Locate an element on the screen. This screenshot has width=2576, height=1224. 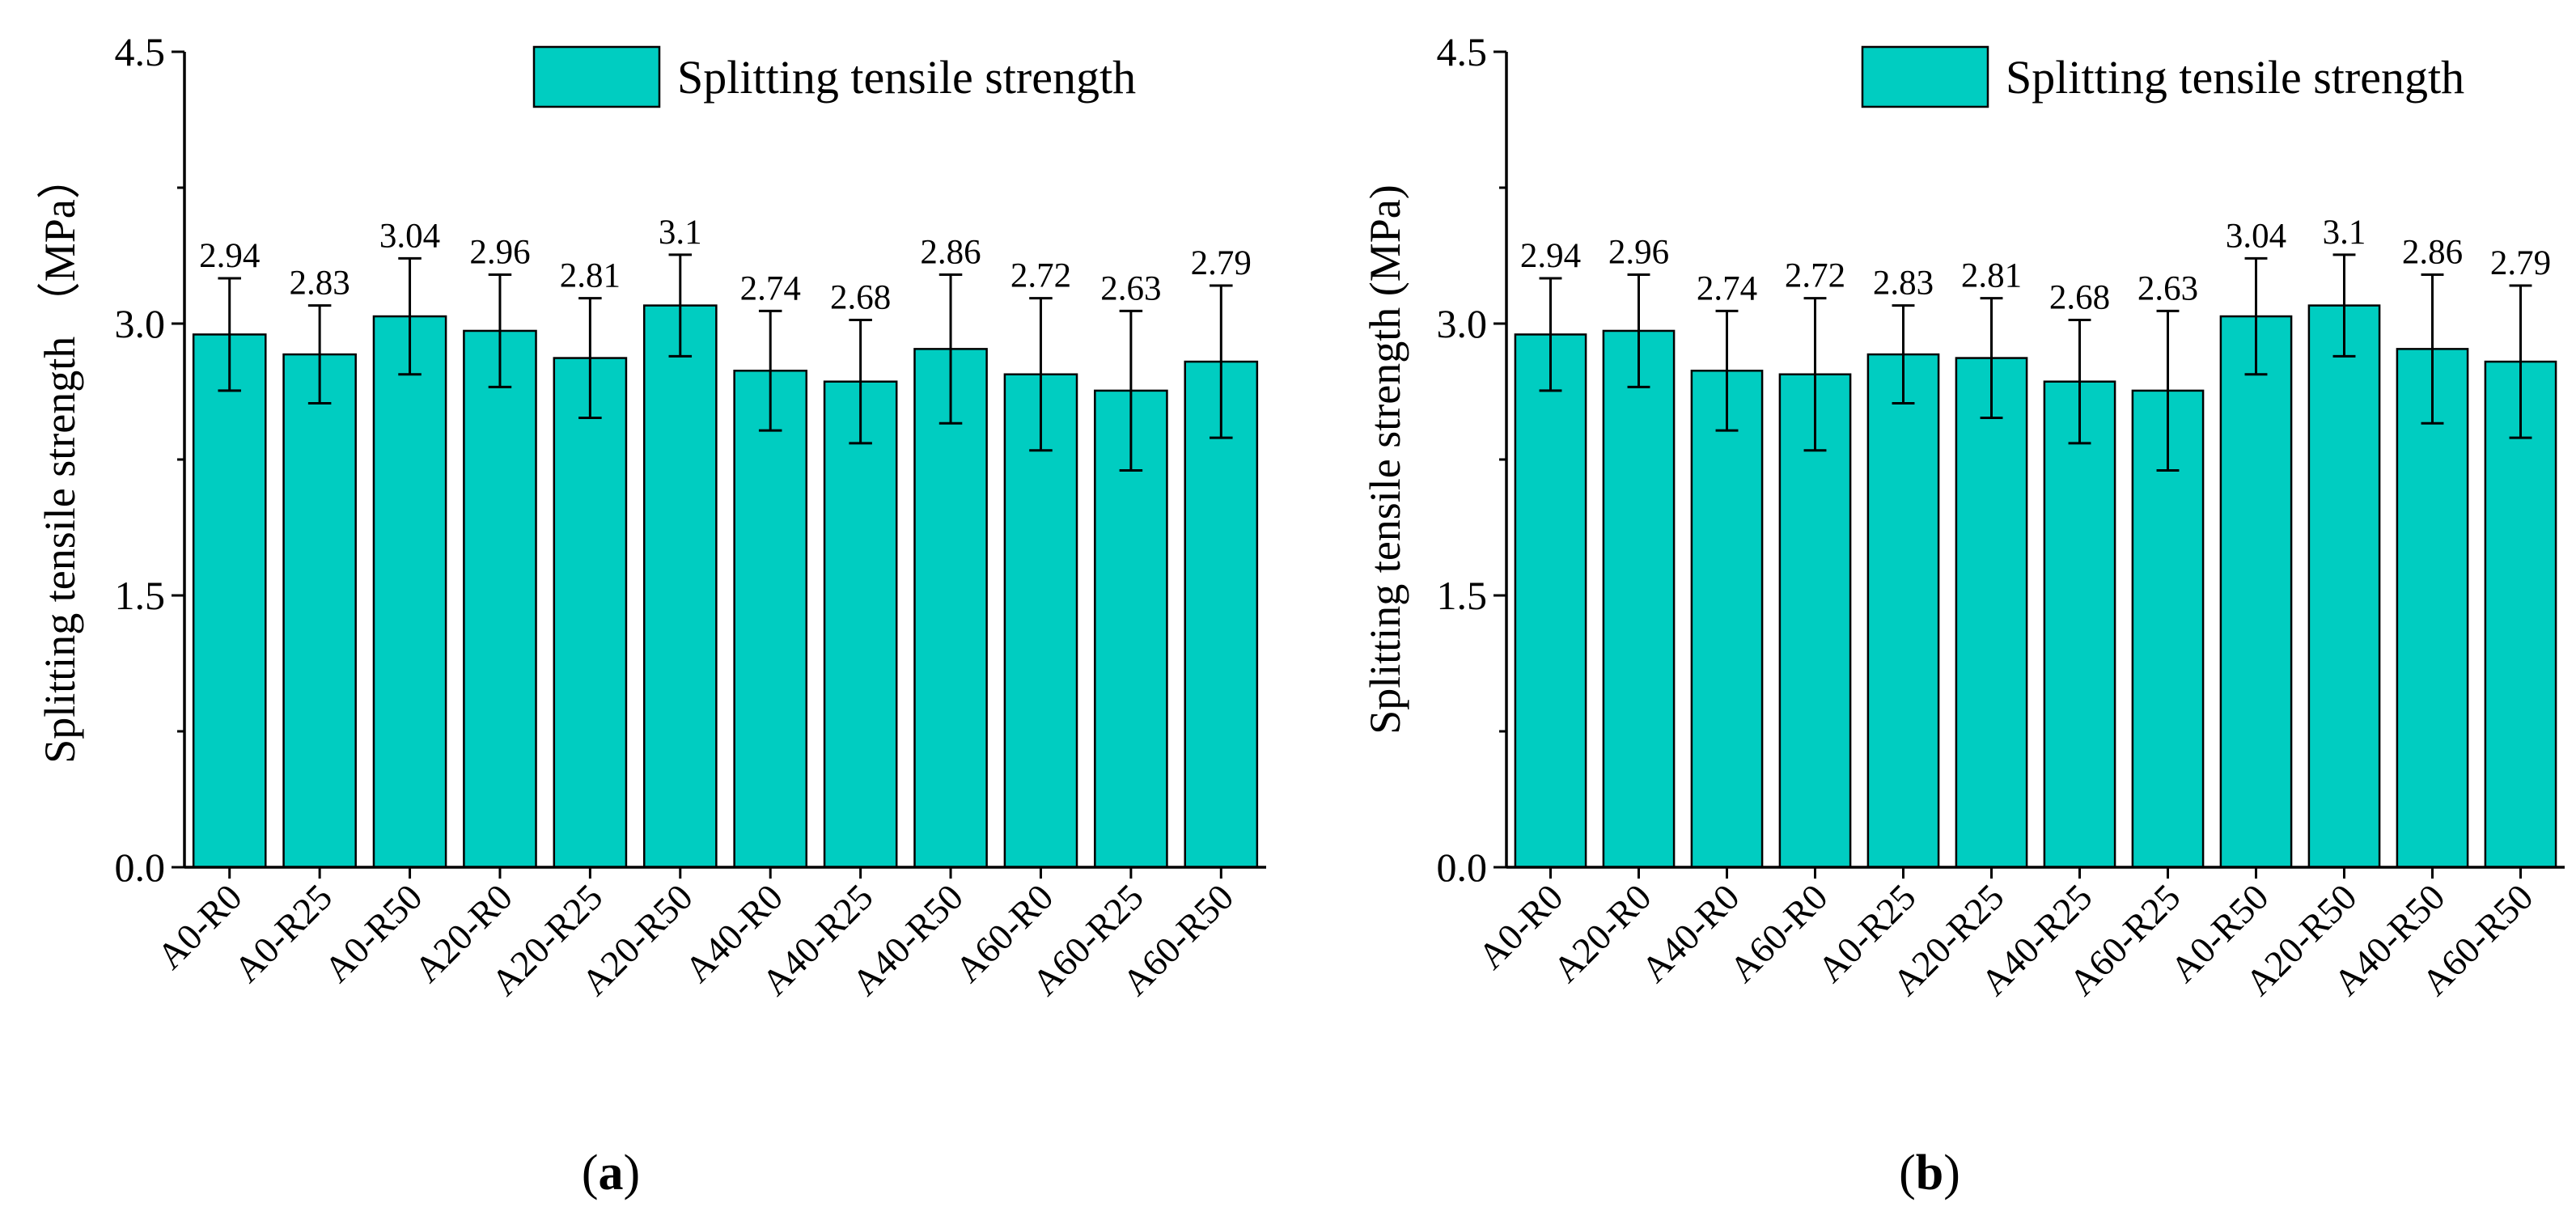
y-axis-title: Splitting tensile strength (MPa) is located at coordinates (1385, 459).